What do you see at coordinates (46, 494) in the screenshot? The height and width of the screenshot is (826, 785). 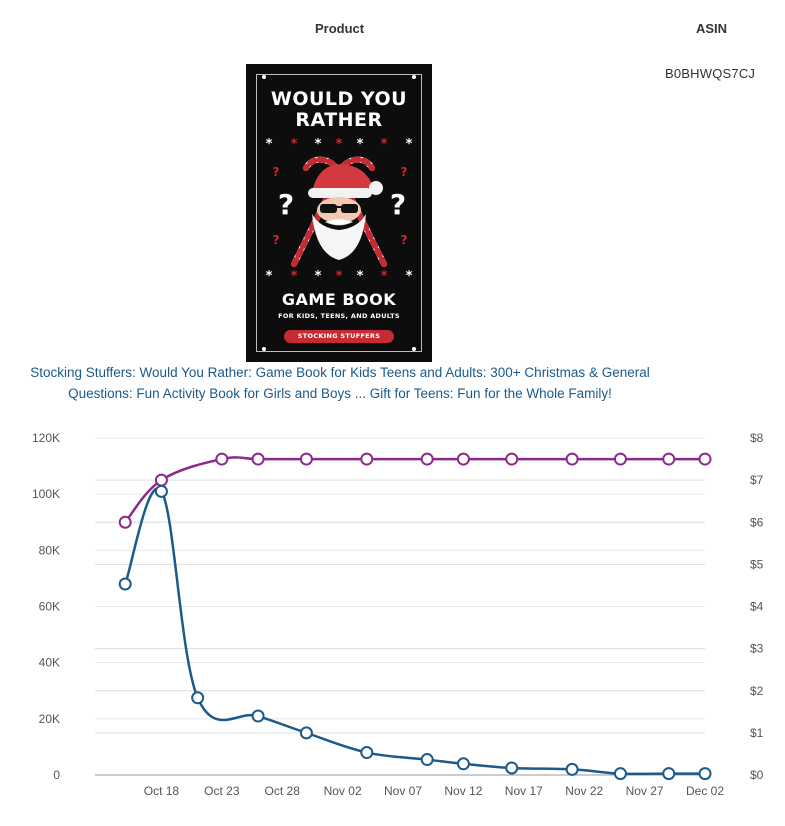 I see `y-left-tick-label: 100K` at bounding box center [46, 494].